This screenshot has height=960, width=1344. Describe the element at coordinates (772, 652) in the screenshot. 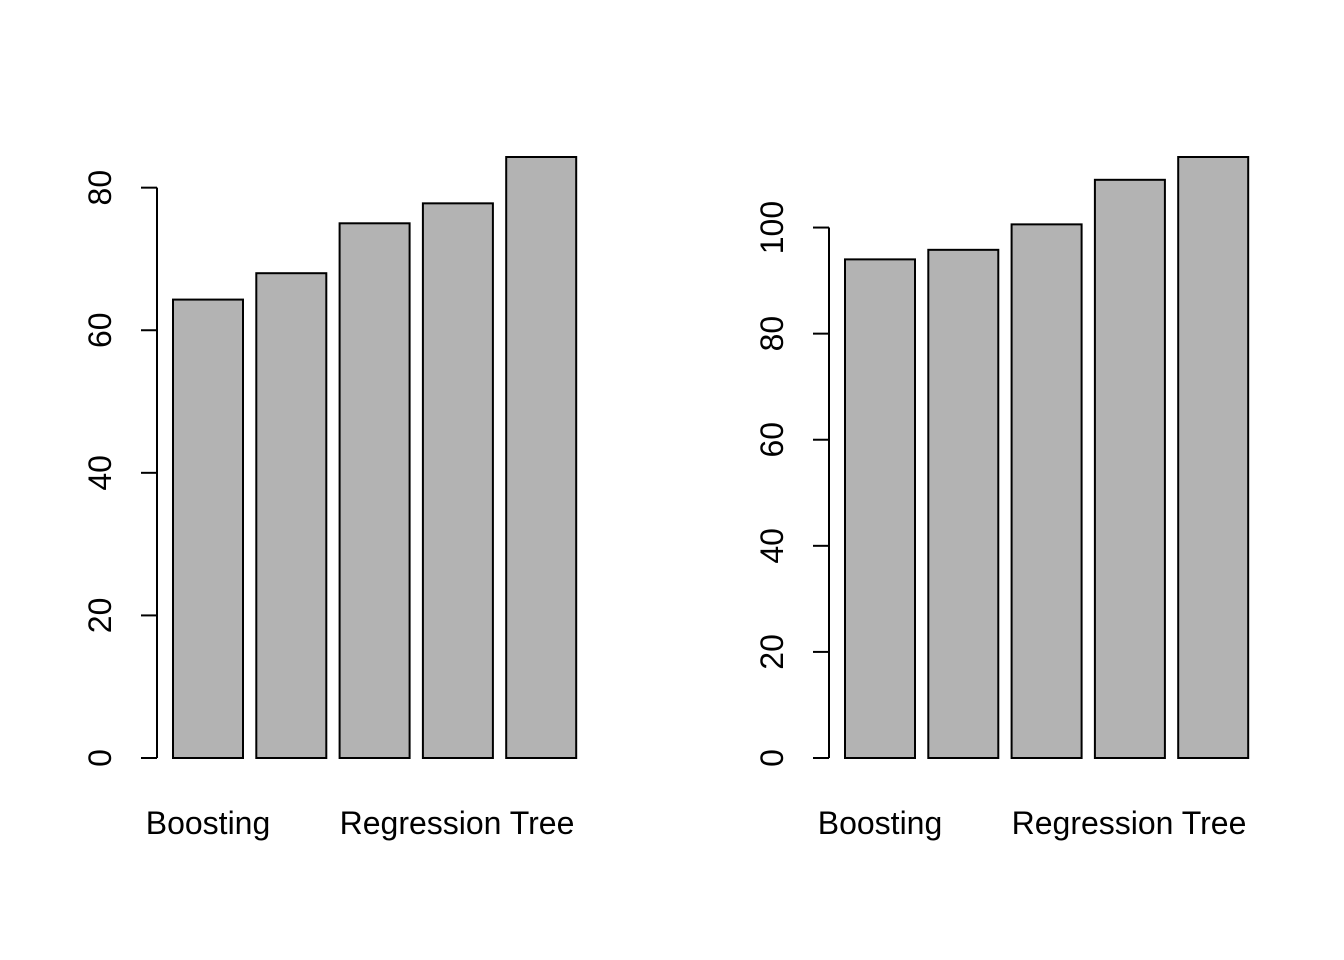

I see `right-y-tick-label-20: 20` at that location.